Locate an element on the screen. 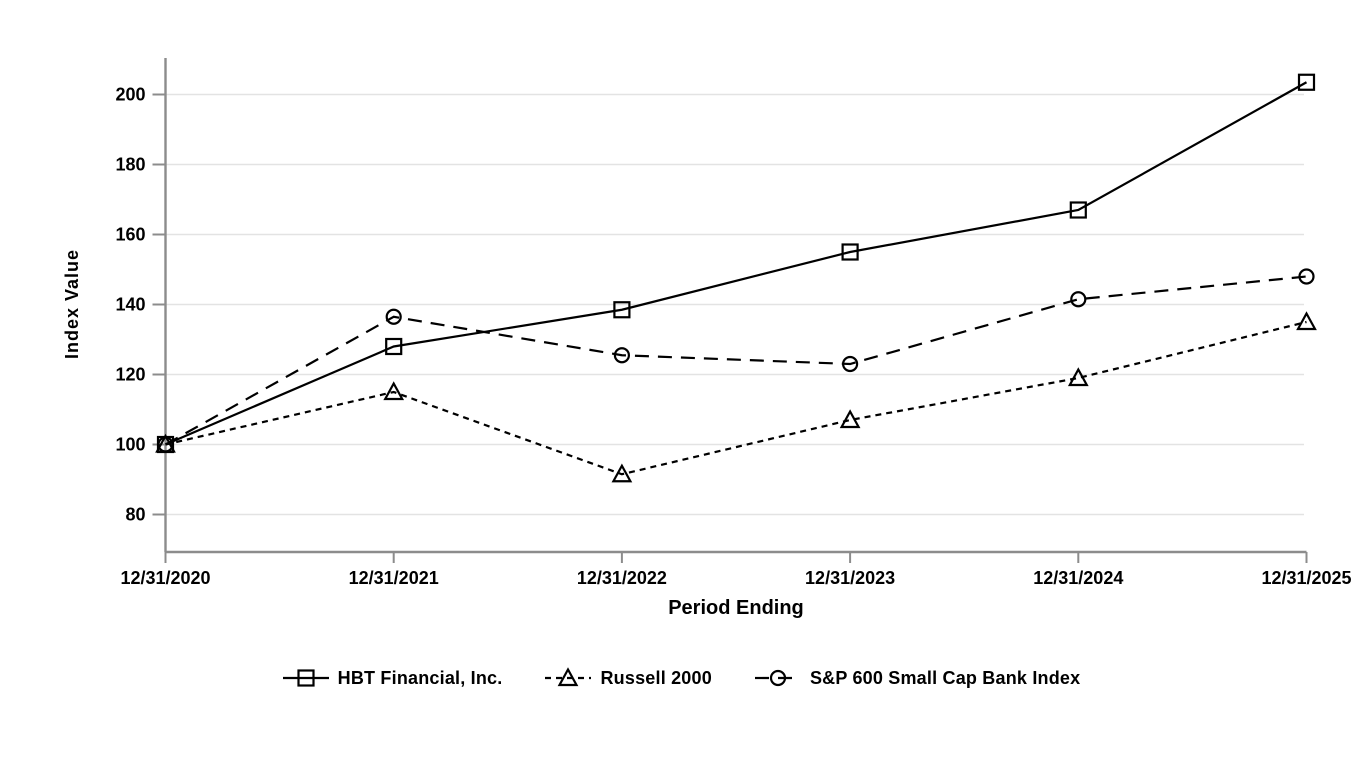  legend-shape-hbt-financial is located at coordinates (306, 678).